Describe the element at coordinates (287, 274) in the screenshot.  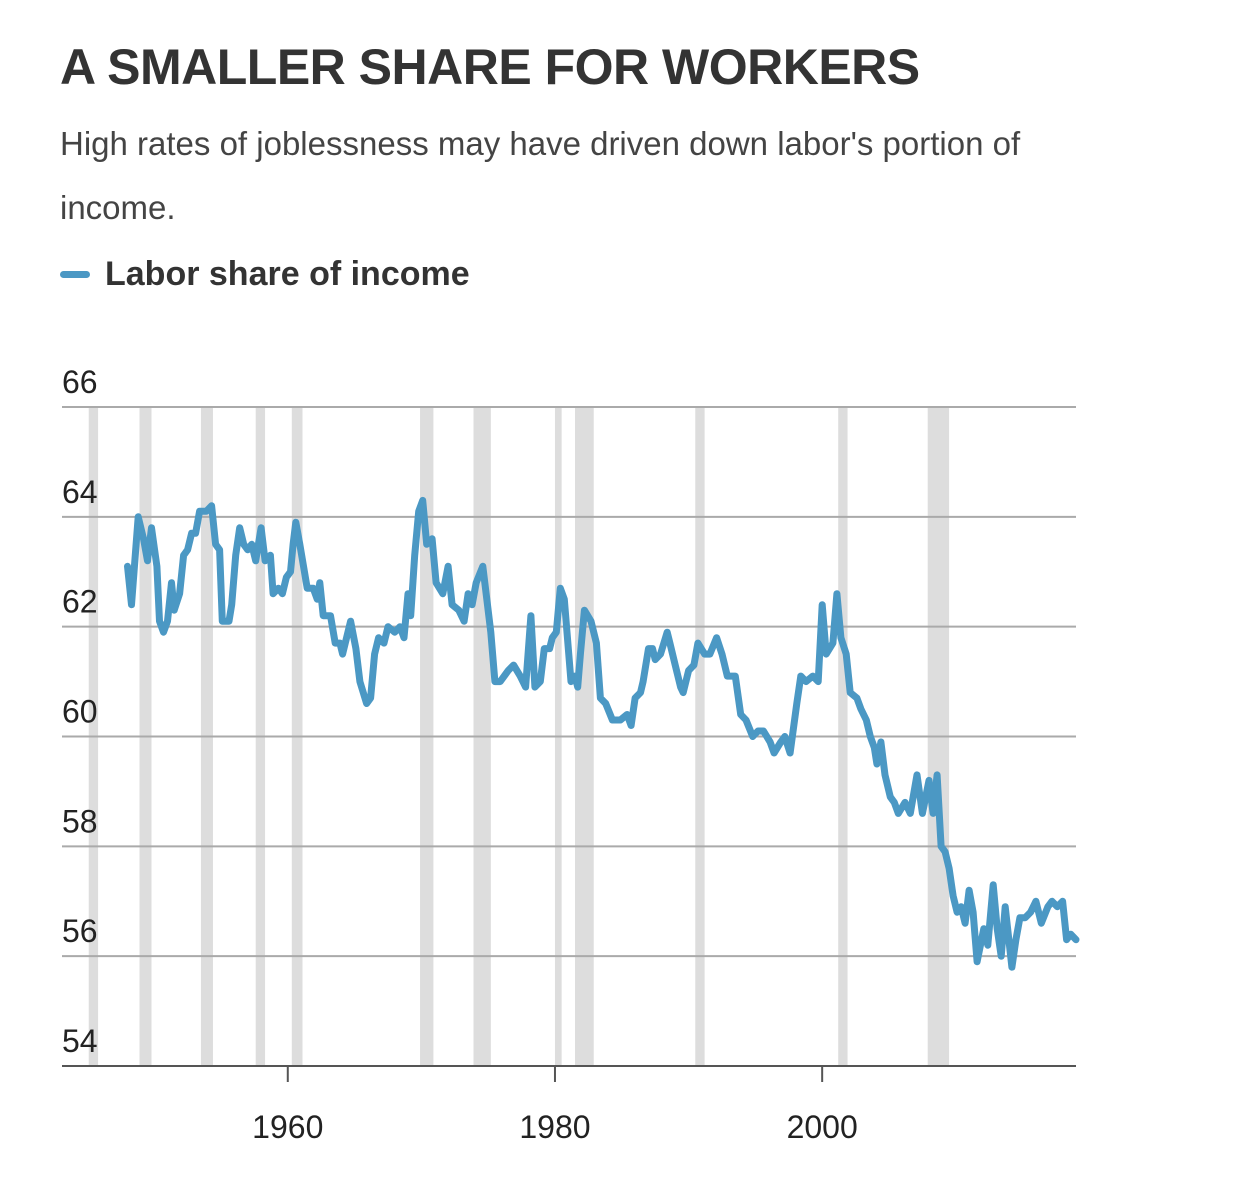
I see `legend-label: Labor share of income` at that location.